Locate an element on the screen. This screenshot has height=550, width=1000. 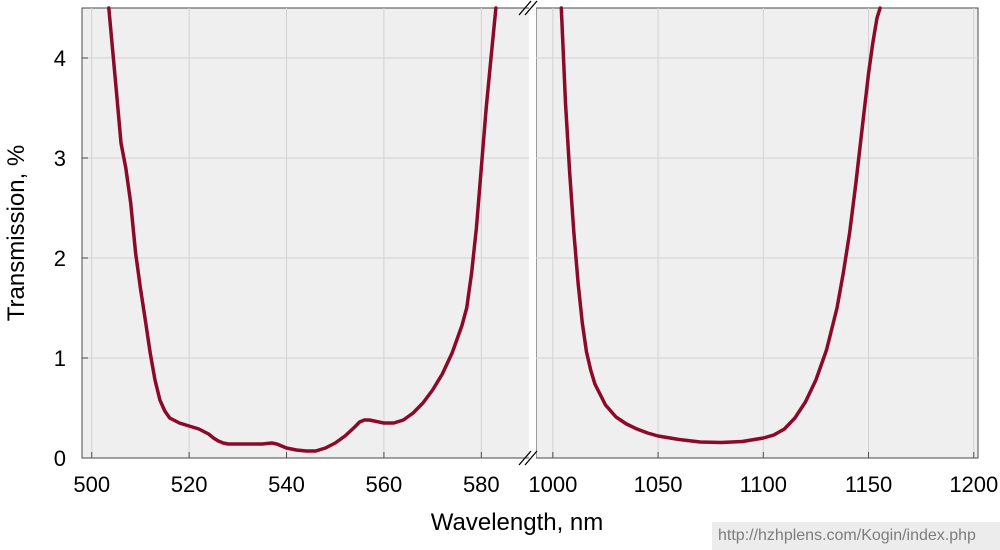
x-tick-label: 1100 is located at coordinates (763, 484).